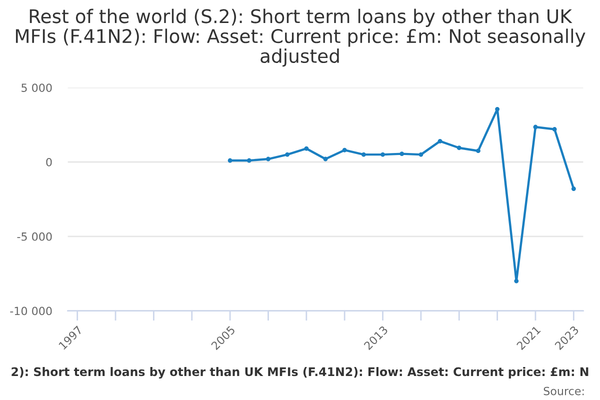  What do you see at coordinates (301, 37) in the screenshot?
I see `chart-title: Rest of the world (S.2): Short term loans by other than UK MFIs (F.41N2): Flow: Asset: Current price: £m: Not seasonally adjusted` at bounding box center [301, 37].